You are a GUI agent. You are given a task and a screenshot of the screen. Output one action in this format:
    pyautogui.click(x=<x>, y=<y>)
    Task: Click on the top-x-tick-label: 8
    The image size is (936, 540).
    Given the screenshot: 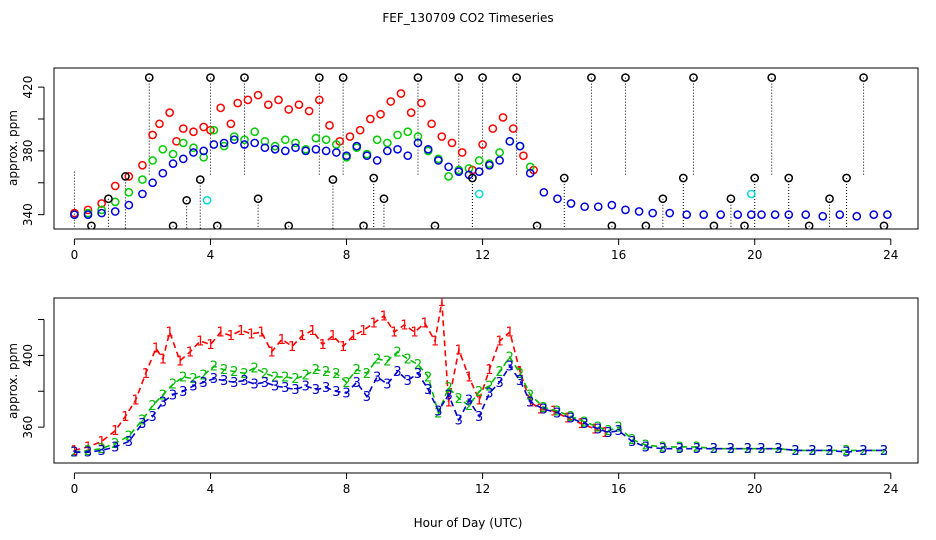 What is the action you would take?
    pyautogui.click(x=347, y=255)
    